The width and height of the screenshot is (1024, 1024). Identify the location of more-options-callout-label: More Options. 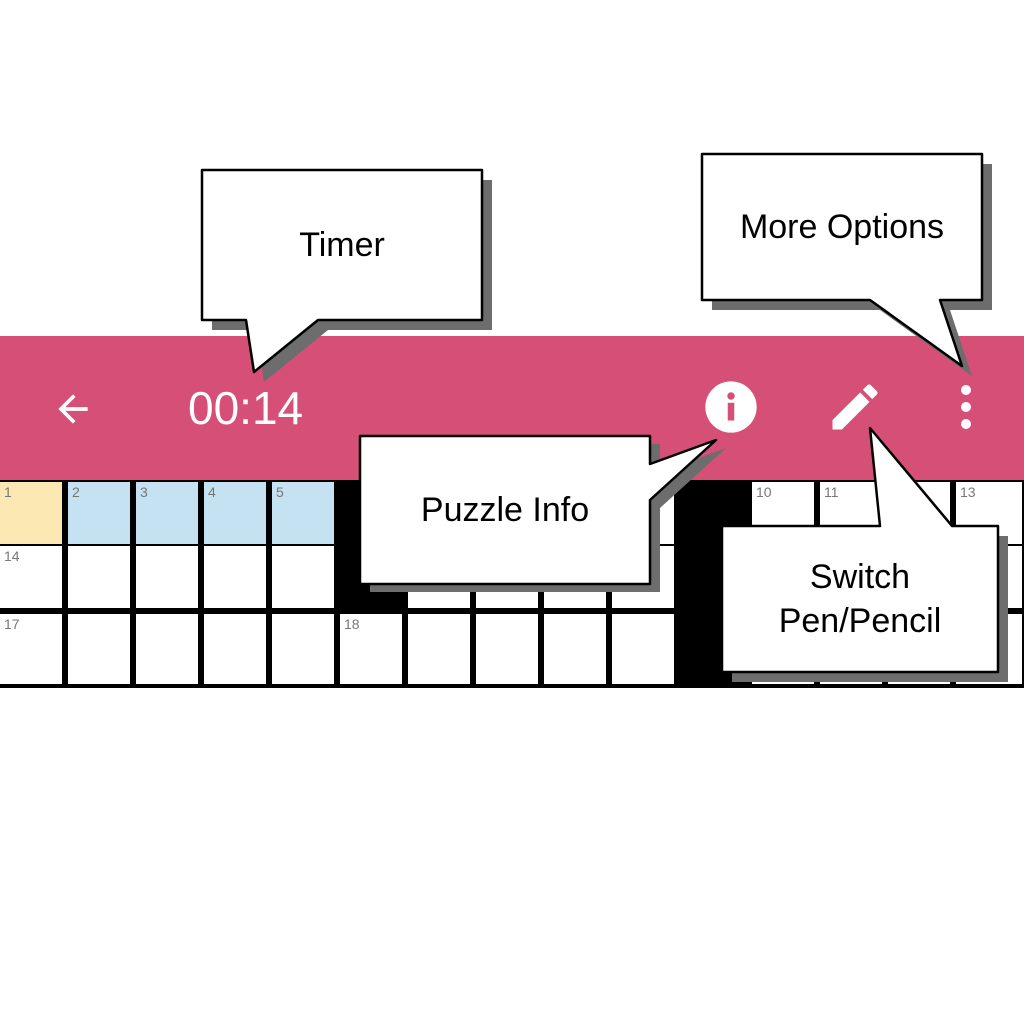
(842, 227).